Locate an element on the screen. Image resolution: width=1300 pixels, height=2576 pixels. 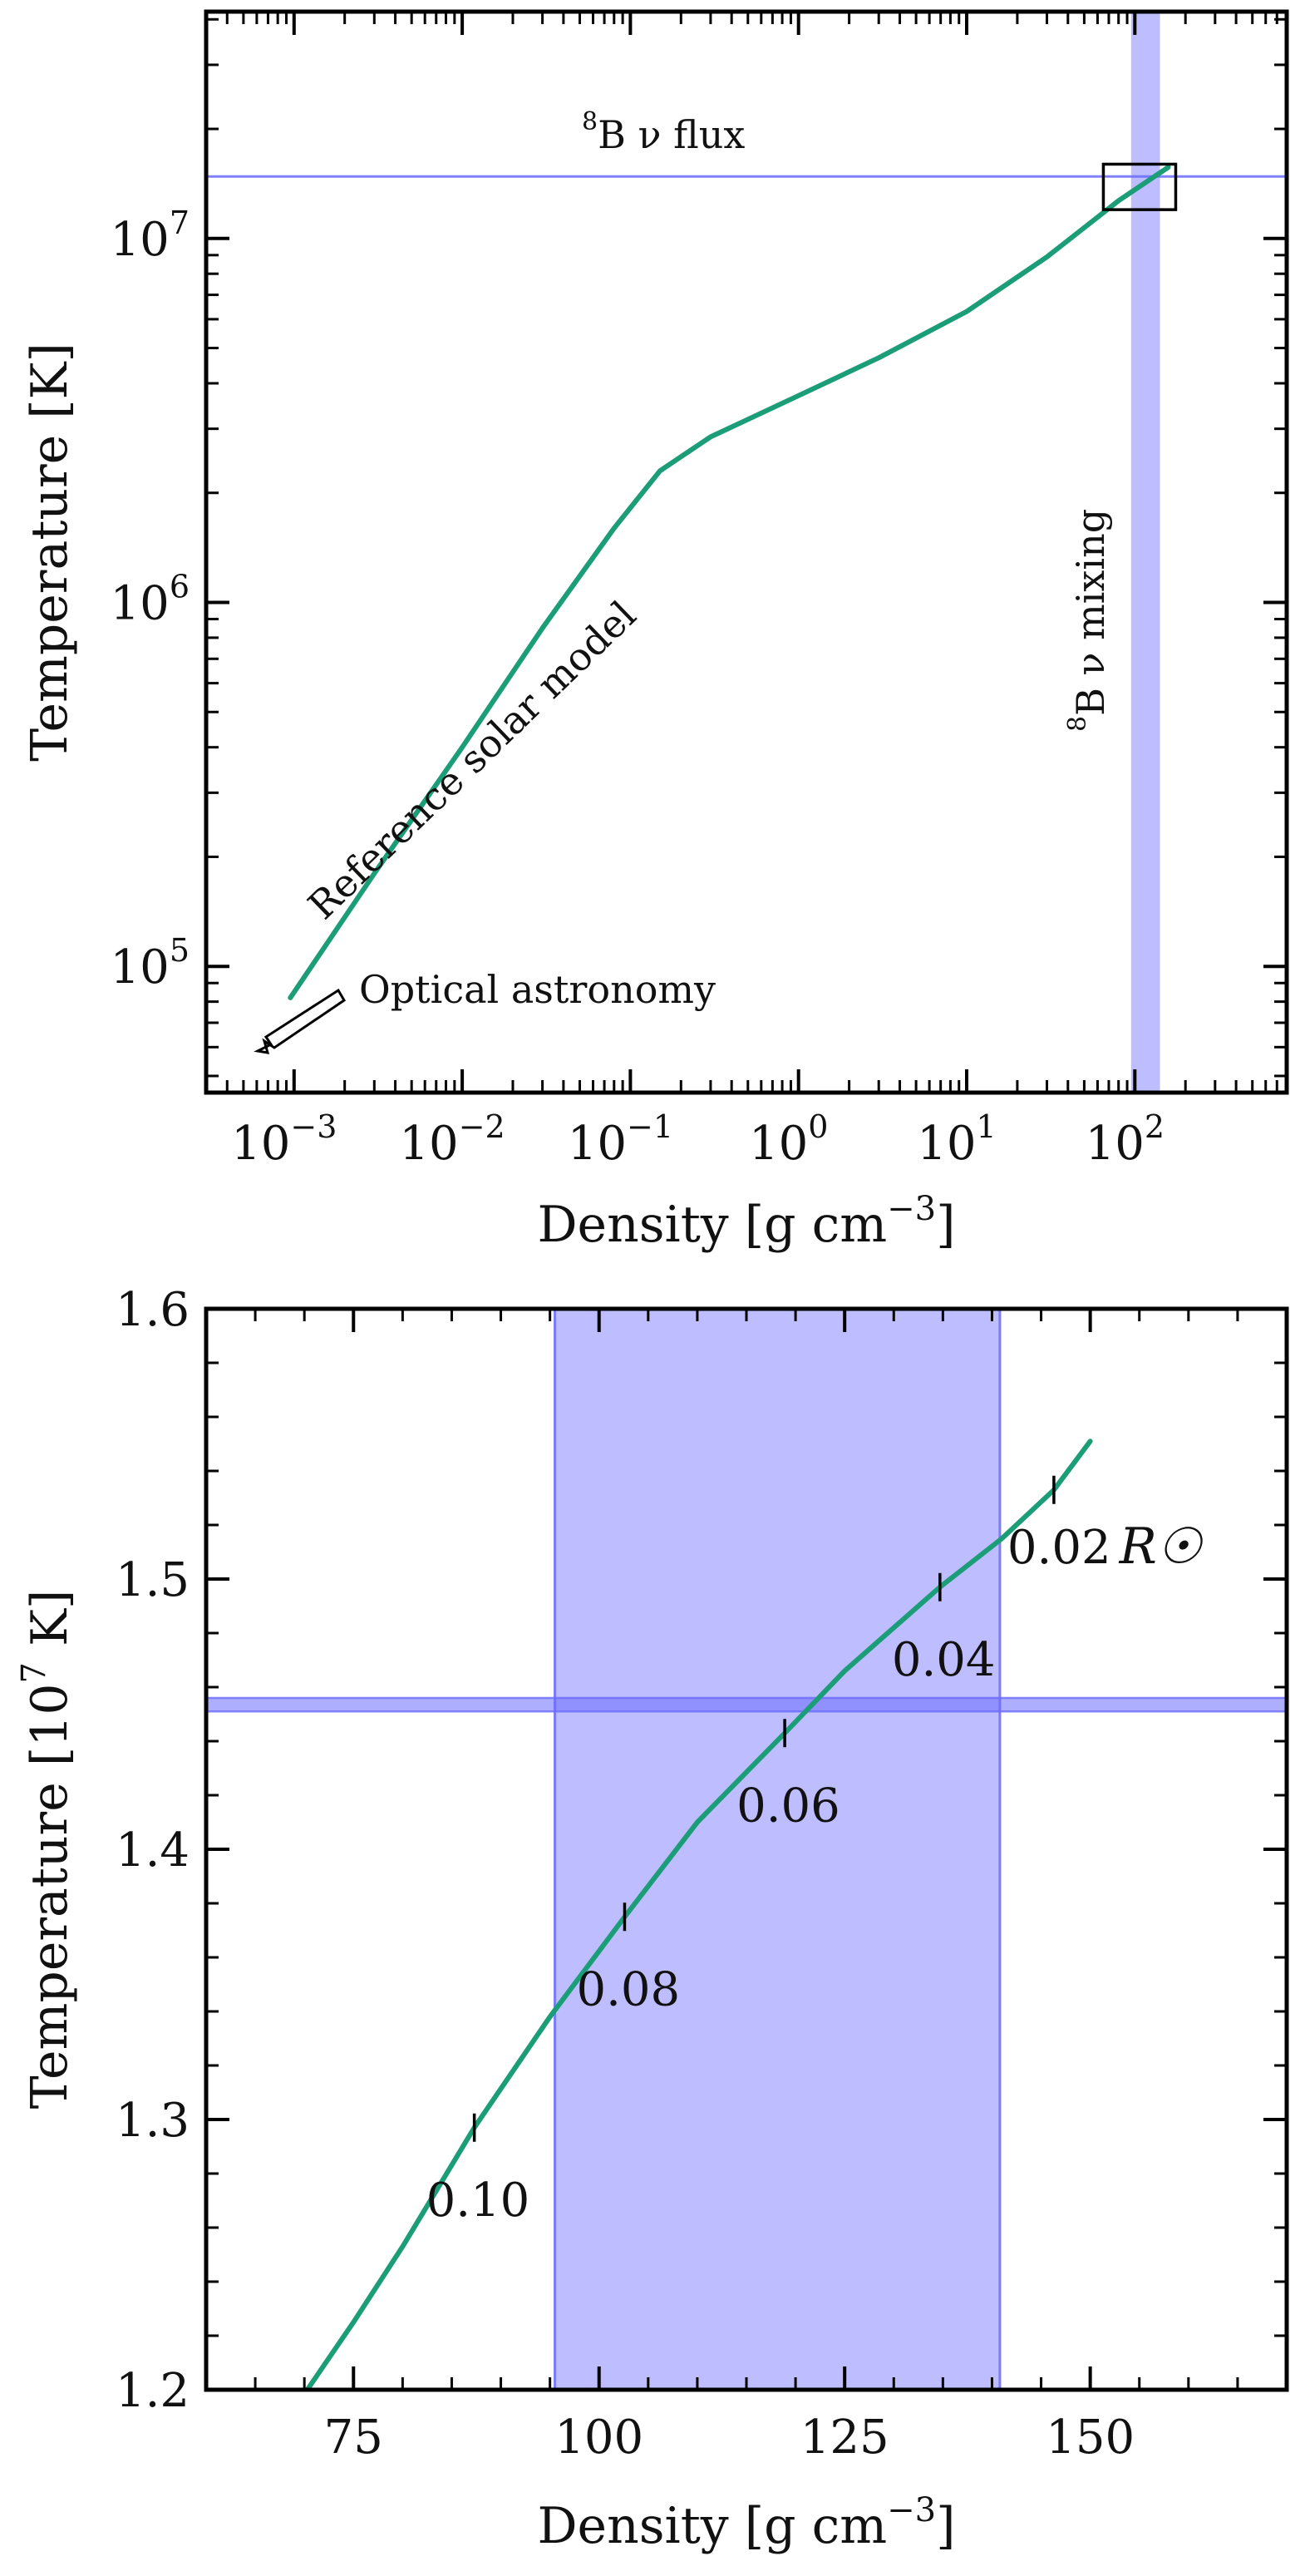
x-tick-label: 10−2 is located at coordinates (452, 1139).